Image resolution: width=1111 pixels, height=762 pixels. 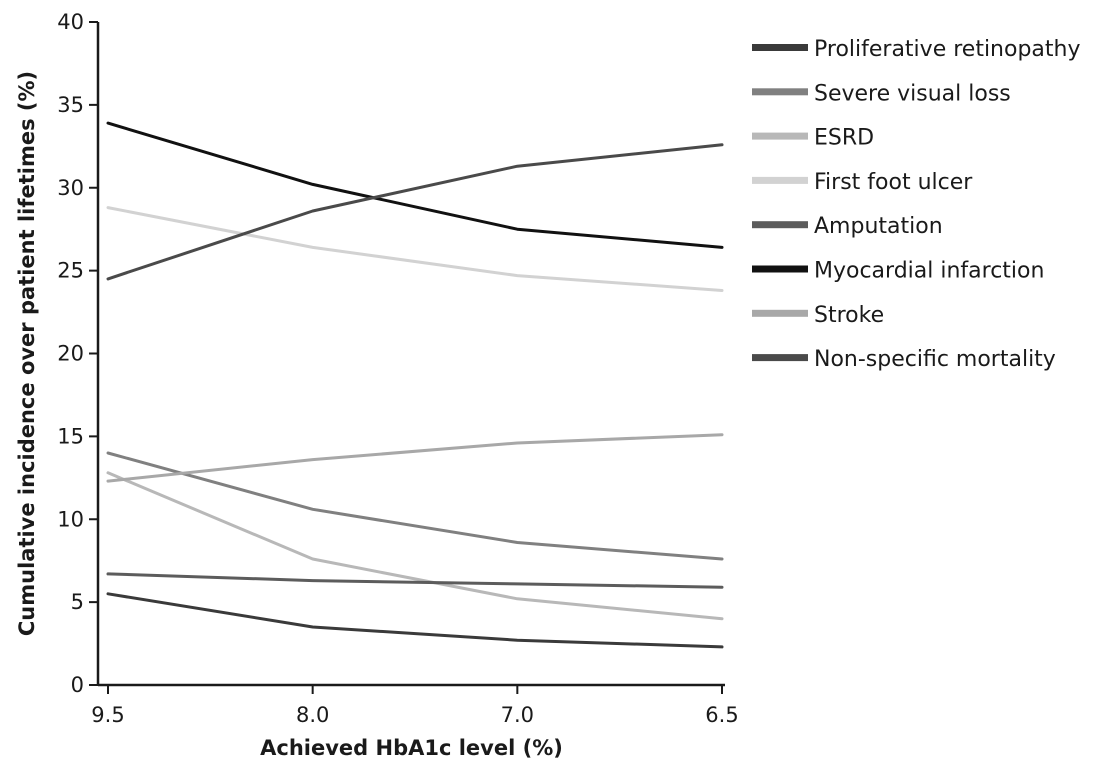 I want to click on x-tick-label: 7.0, so click(x=517, y=715).